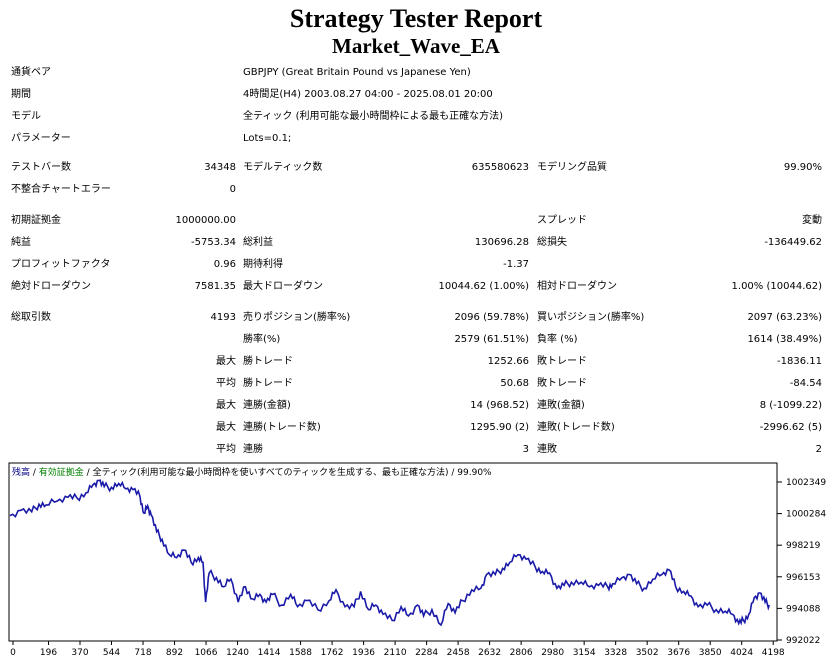 This screenshot has height=664, width=832. What do you see at coordinates (793, 242) in the screenshot?
I see `grossloss-value: -136449.62` at bounding box center [793, 242].